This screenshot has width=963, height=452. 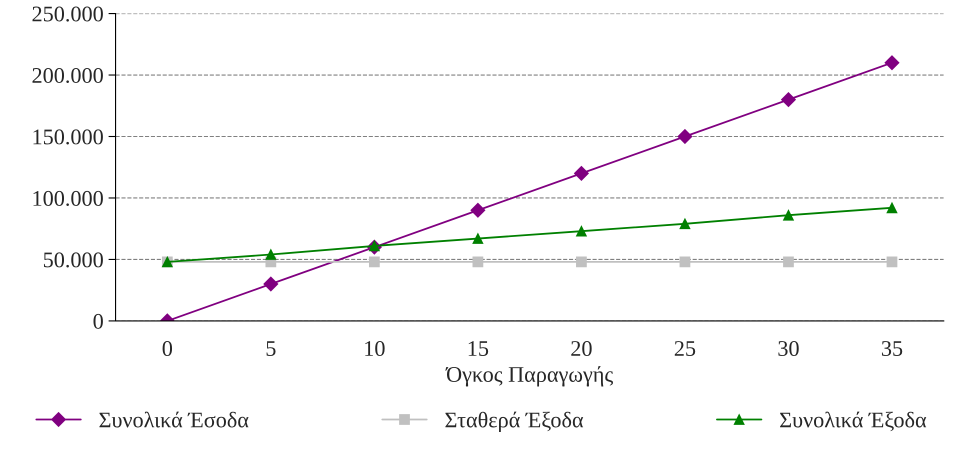 What do you see at coordinates (685, 348) in the screenshot?
I see `x-tick-label: 25` at bounding box center [685, 348].